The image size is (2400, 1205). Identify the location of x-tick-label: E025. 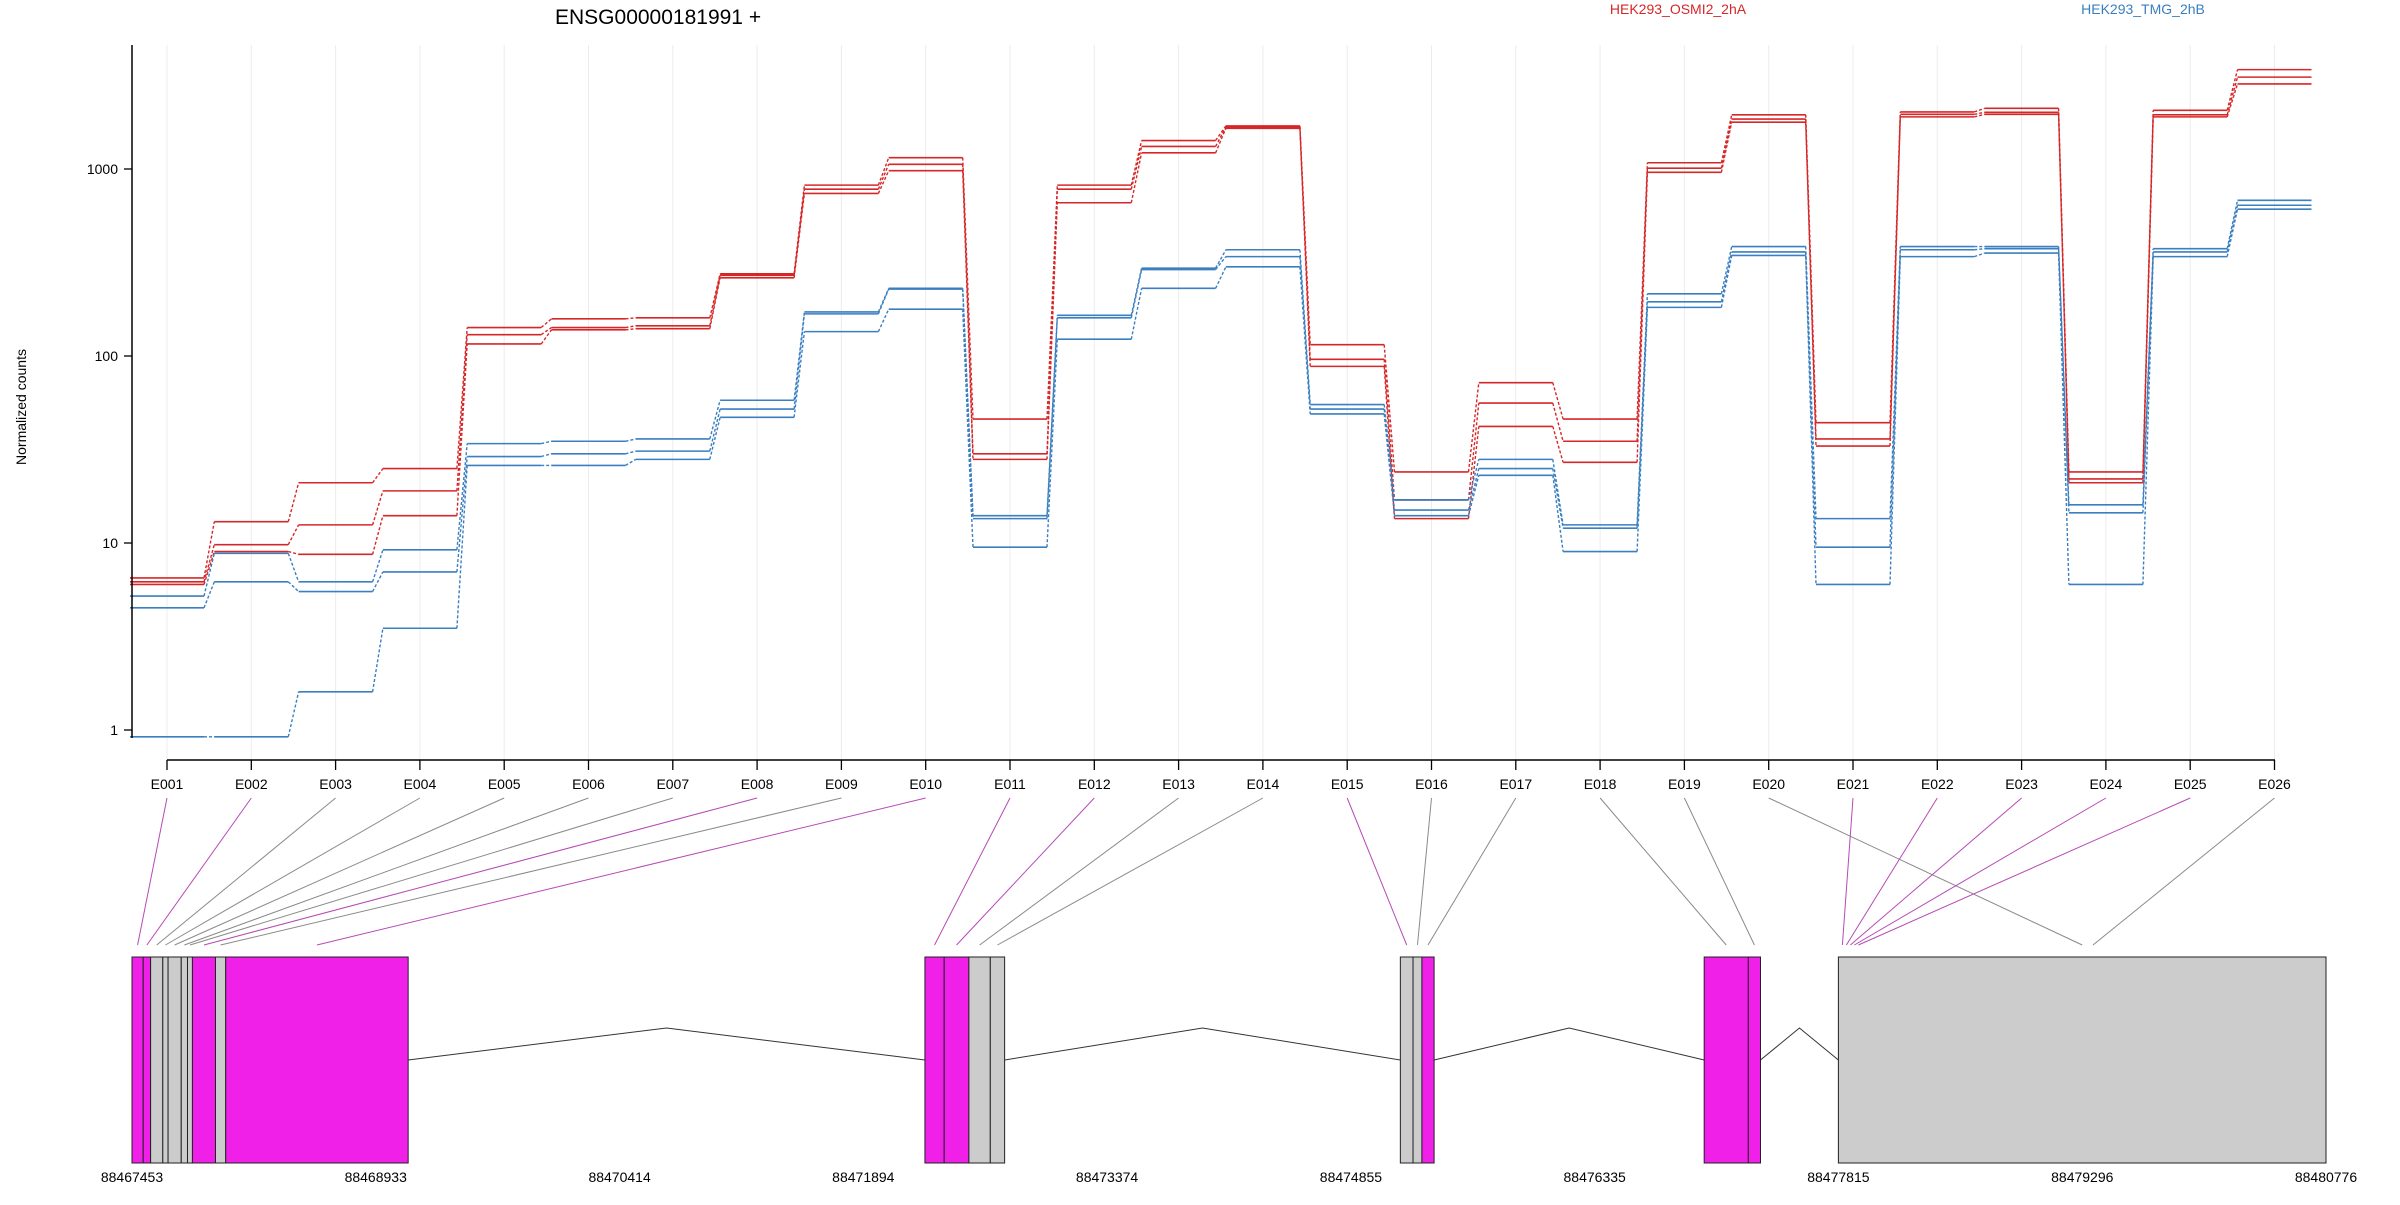
(2190, 784).